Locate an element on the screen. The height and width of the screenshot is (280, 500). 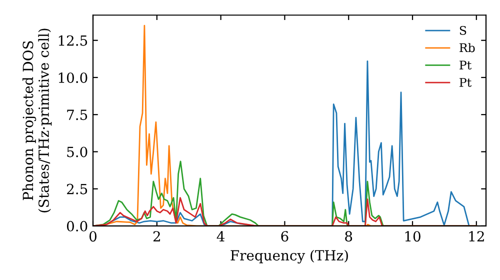
x-tick-label: 8 is located at coordinates (348, 236).